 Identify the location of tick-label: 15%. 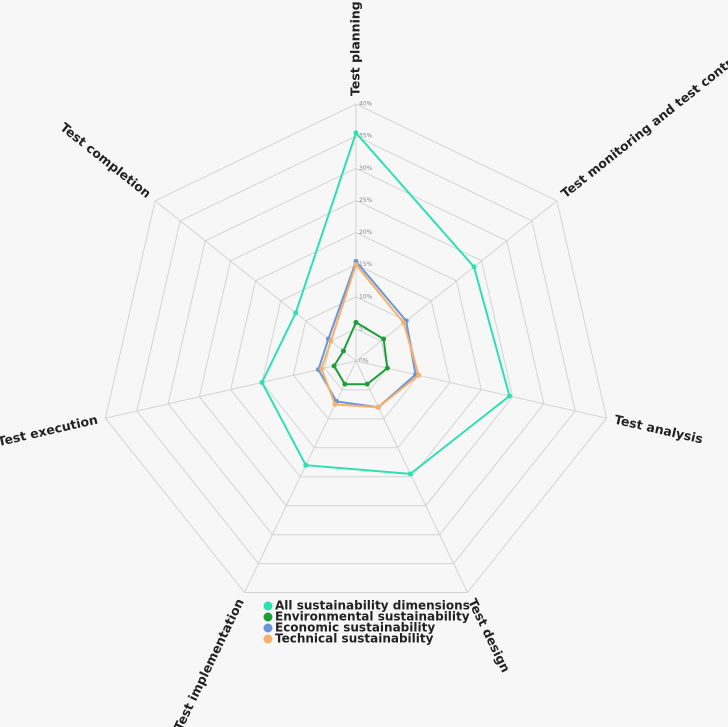
(366, 264).